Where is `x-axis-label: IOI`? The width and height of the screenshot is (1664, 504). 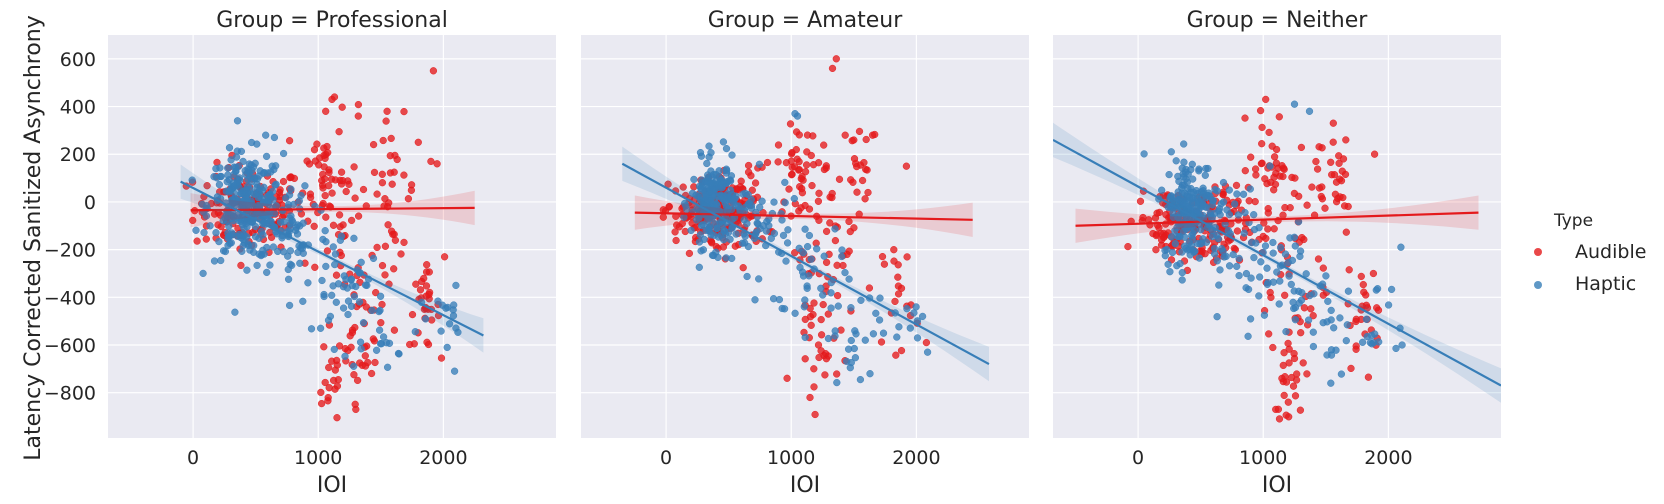
x-axis-label: IOI is located at coordinates (332, 485).